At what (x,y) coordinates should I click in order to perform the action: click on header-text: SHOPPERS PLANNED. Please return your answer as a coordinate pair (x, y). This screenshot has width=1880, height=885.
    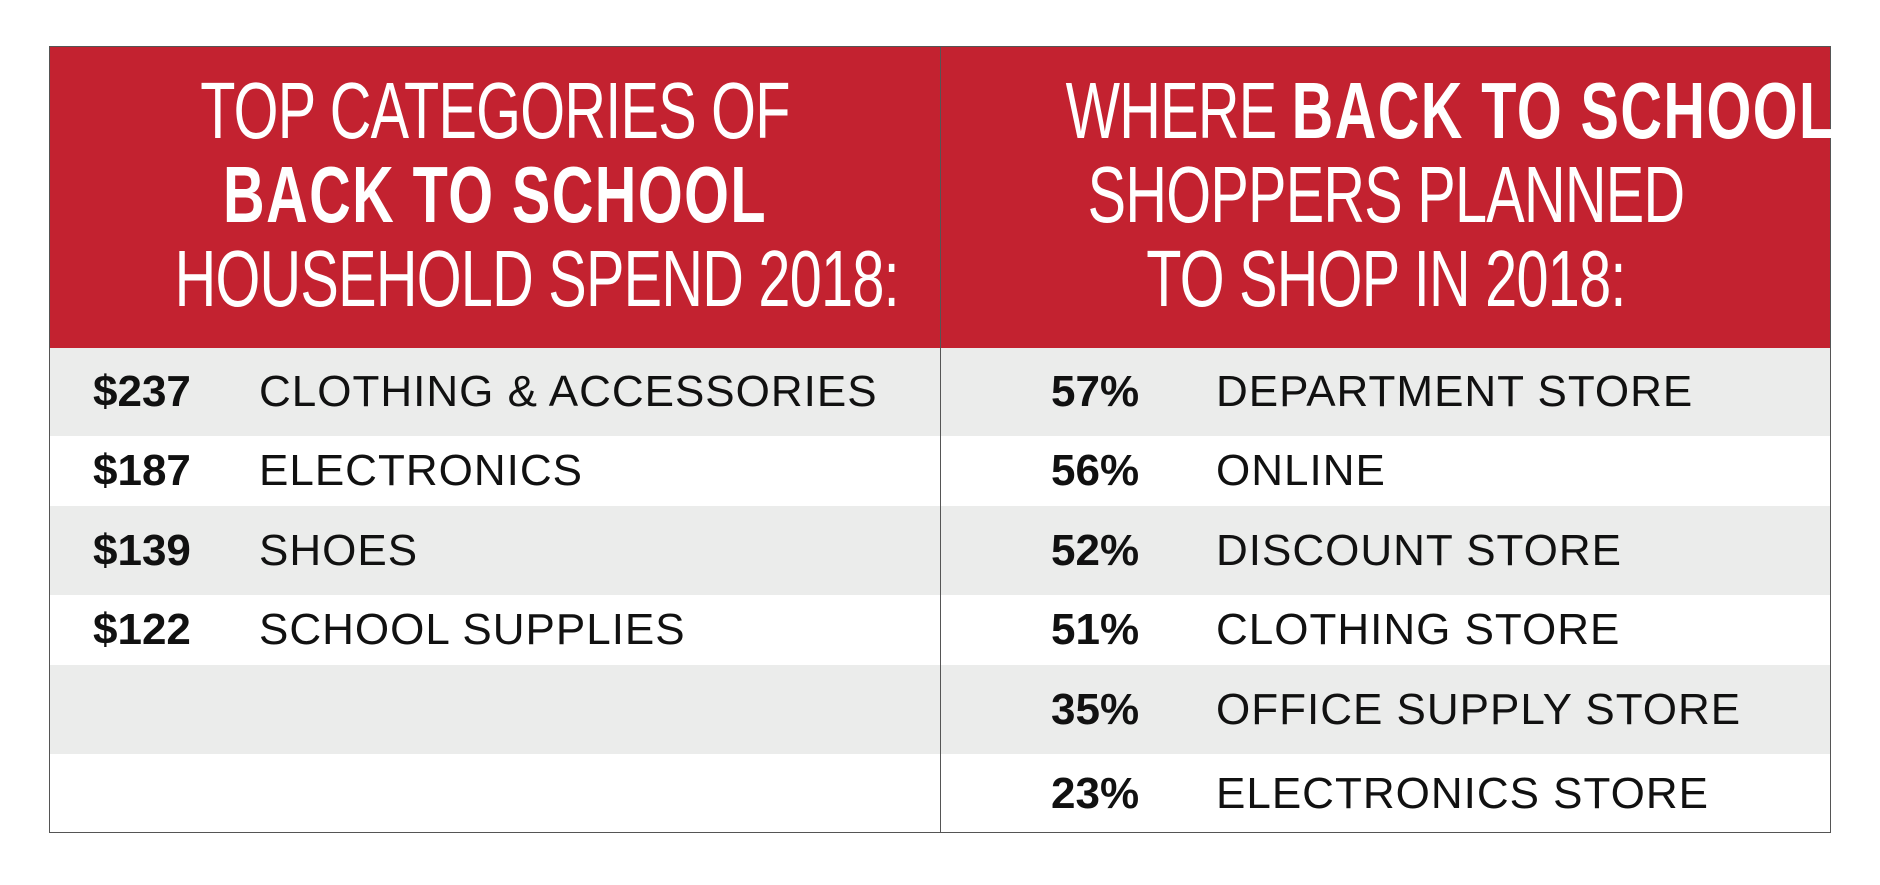
    Looking at the image, I should click on (1386, 194).